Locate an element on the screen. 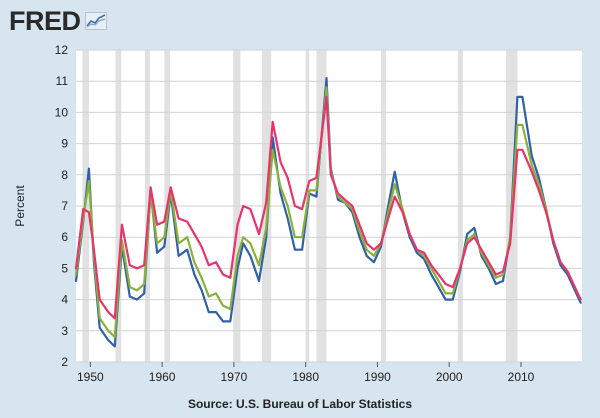 The width and height of the screenshot is (600, 418). y-tick-label-7: 7 is located at coordinates (64, 206).